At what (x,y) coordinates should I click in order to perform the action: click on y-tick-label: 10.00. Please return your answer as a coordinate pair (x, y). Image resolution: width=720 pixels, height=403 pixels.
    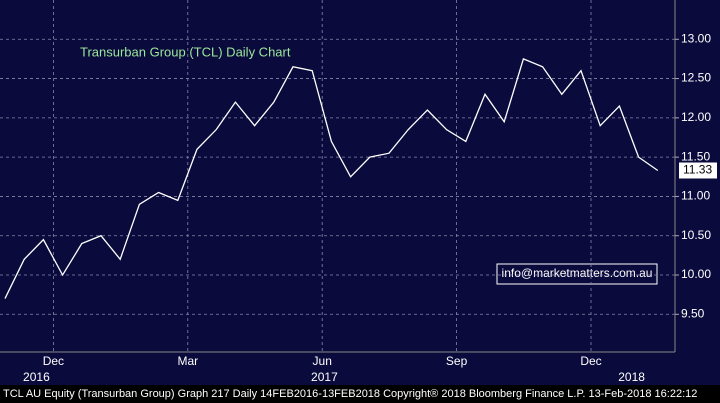
    Looking at the image, I should click on (696, 274).